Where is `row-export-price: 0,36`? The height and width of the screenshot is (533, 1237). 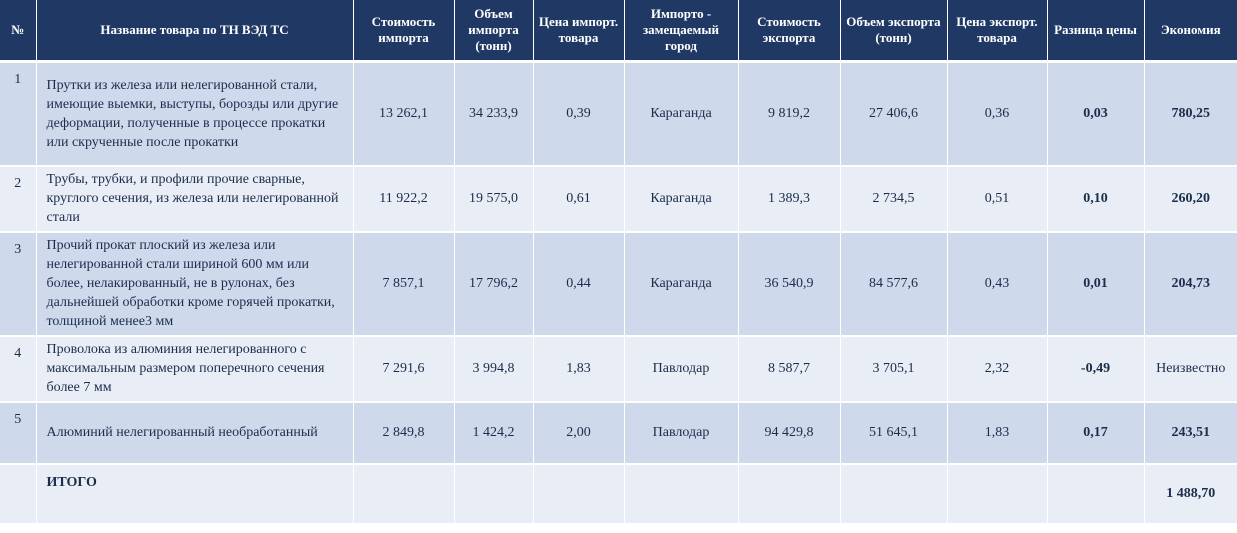 row-export-price: 0,36 is located at coordinates (997, 114).